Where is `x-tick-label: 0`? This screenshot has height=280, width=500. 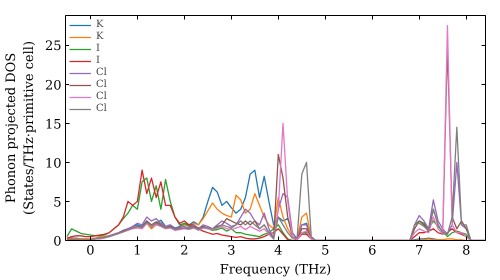
x-tick-label: 0 is located at coordinates (90, 251).